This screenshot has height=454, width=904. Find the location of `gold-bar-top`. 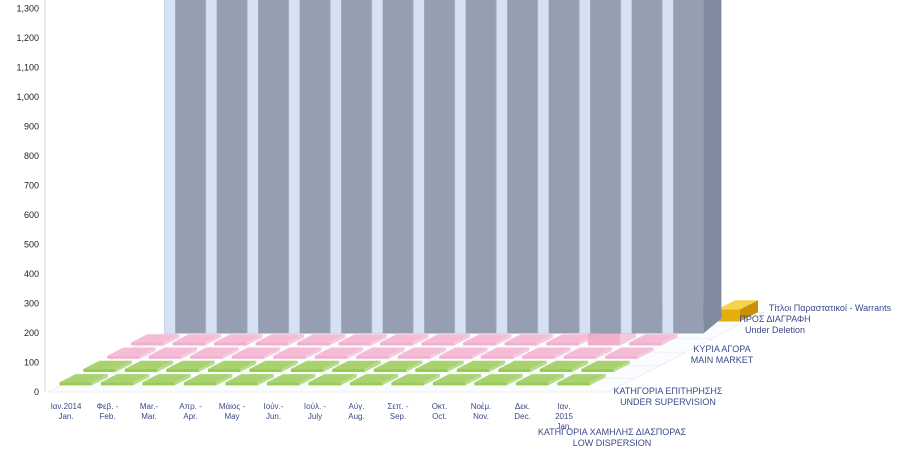

gold-bar-top is located at coordinates (738, 305).